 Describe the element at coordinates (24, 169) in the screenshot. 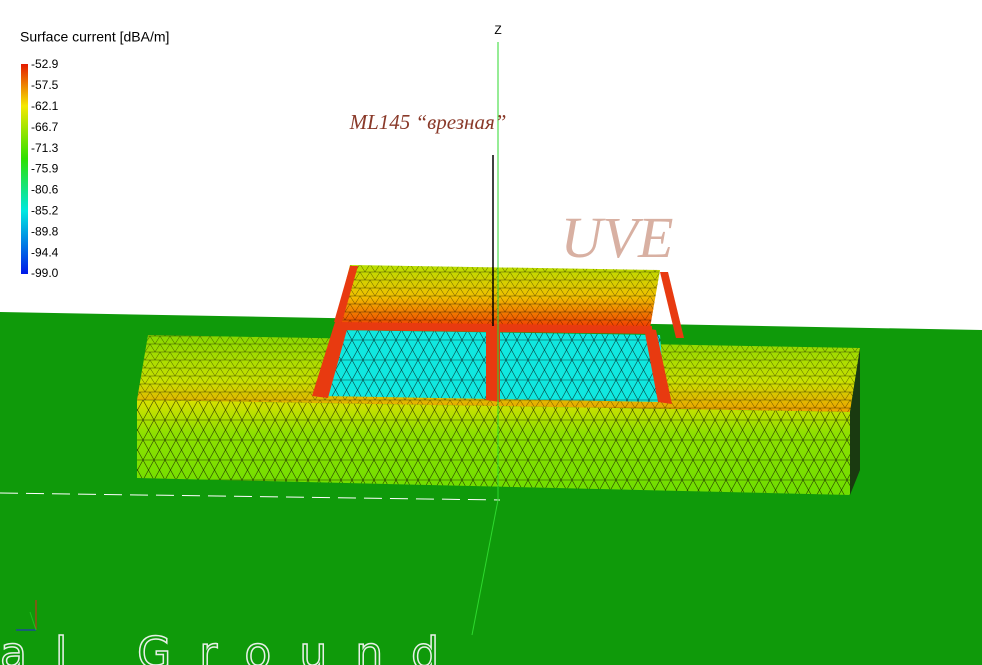

I see `colorbar` at that location.